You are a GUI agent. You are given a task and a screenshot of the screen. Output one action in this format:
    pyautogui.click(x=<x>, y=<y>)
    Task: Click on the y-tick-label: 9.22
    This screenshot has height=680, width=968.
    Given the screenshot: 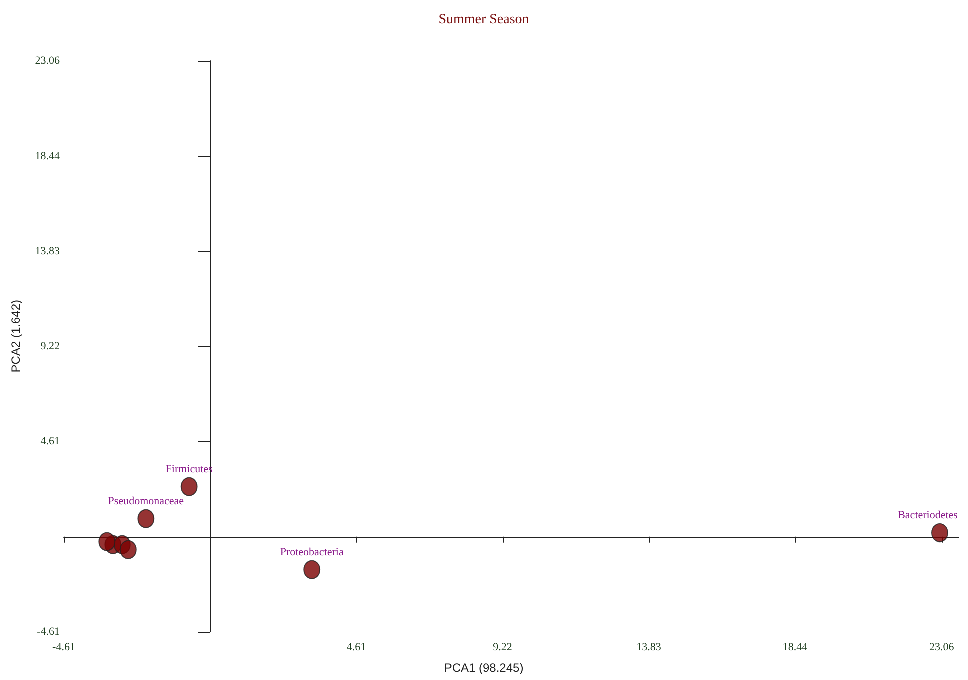 What is the action you would take?
    pyautogui.click(x=50, y=346)
    